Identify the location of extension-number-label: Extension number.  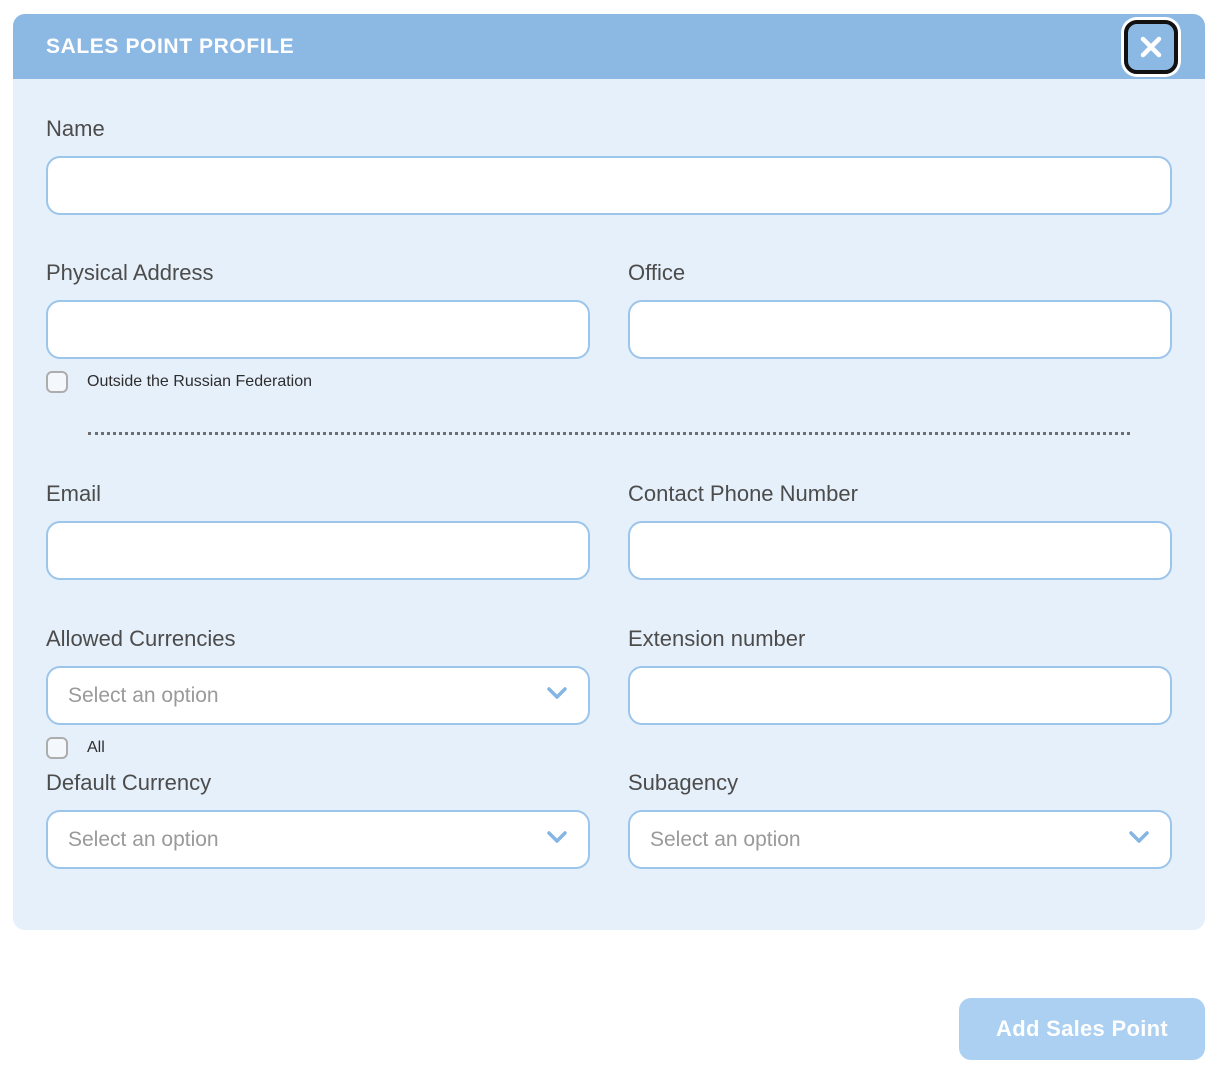
(717, 638).